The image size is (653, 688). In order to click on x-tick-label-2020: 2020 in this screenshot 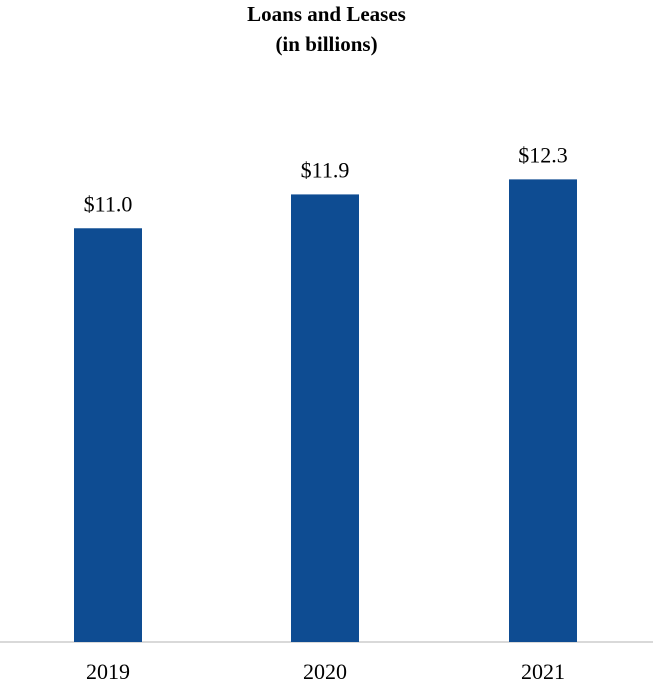, I will do `click(325, 671)`.